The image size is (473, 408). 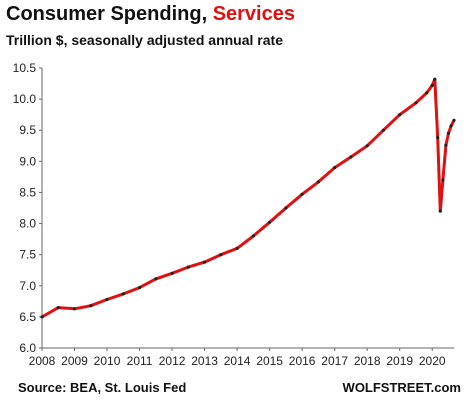 I want to click on source-note: Source: BEA, St. Louis Fed, so click(x=102, y=387).